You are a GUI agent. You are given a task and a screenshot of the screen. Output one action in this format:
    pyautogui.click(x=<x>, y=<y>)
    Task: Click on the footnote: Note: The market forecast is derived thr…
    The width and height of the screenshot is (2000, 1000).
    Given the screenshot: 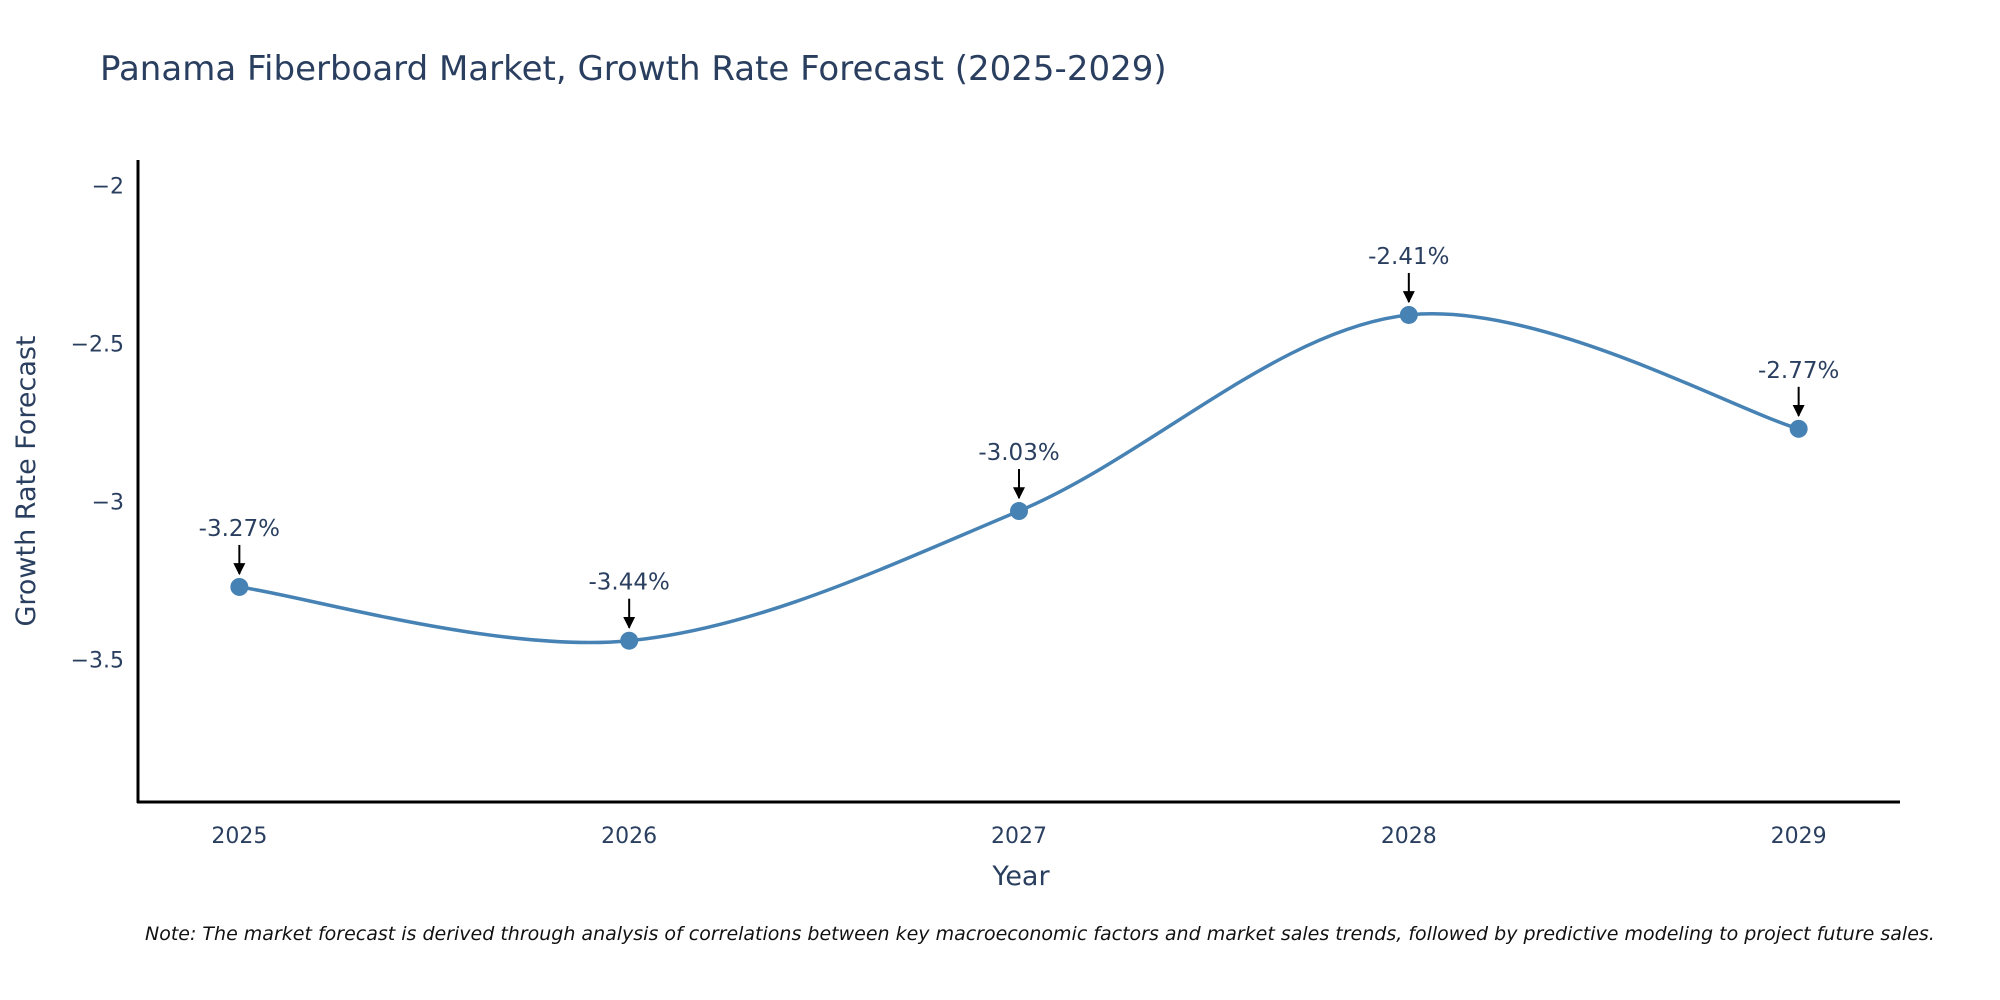 What is the action you would take?
    pyautogui.click(x=1040, y=934)
    